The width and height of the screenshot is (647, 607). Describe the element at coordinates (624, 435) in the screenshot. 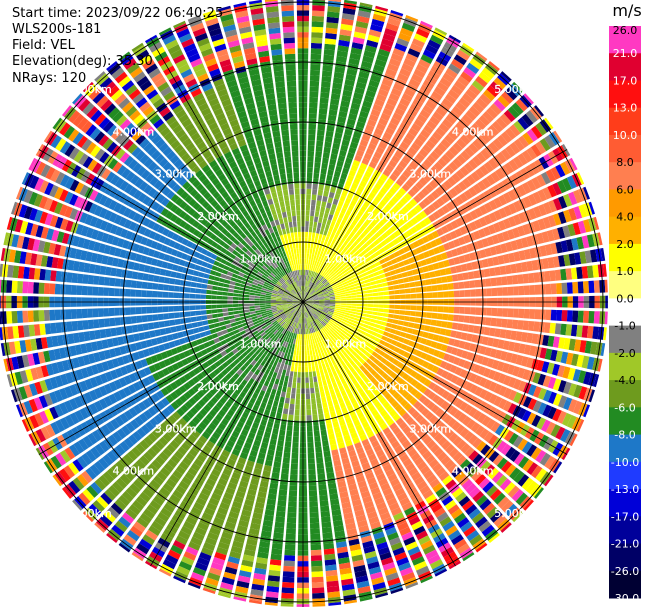

I see `colorbar-tick-label: -8.0` at that location.